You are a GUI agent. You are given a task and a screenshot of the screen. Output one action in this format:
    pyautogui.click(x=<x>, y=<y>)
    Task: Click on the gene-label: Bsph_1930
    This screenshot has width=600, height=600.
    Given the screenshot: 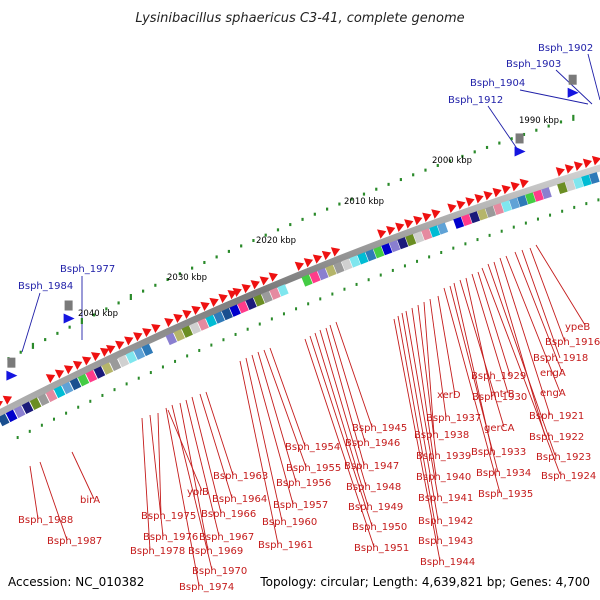 What is the action you would take?
    pyautogui.click(x=499, y=397)
    